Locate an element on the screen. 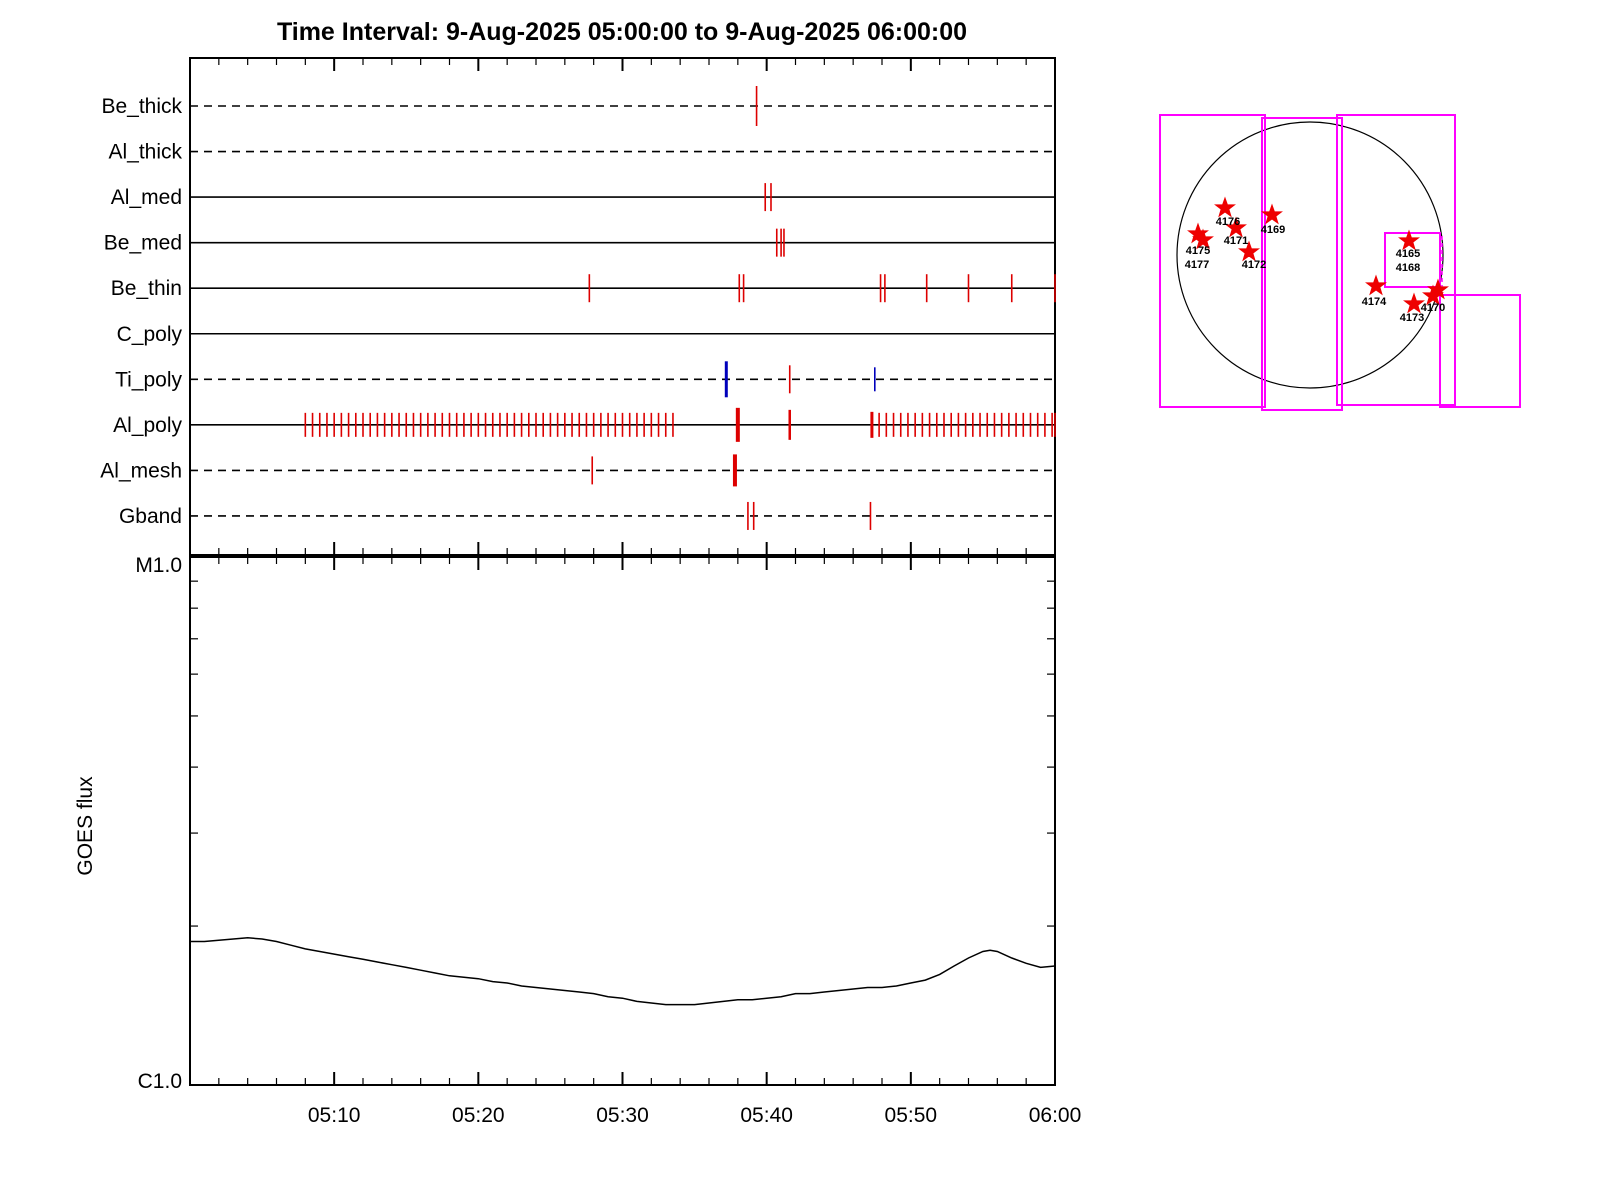 The width and height of the screenshot is (1600, 1200). solar-disk is located at coordinates (1310, 255).